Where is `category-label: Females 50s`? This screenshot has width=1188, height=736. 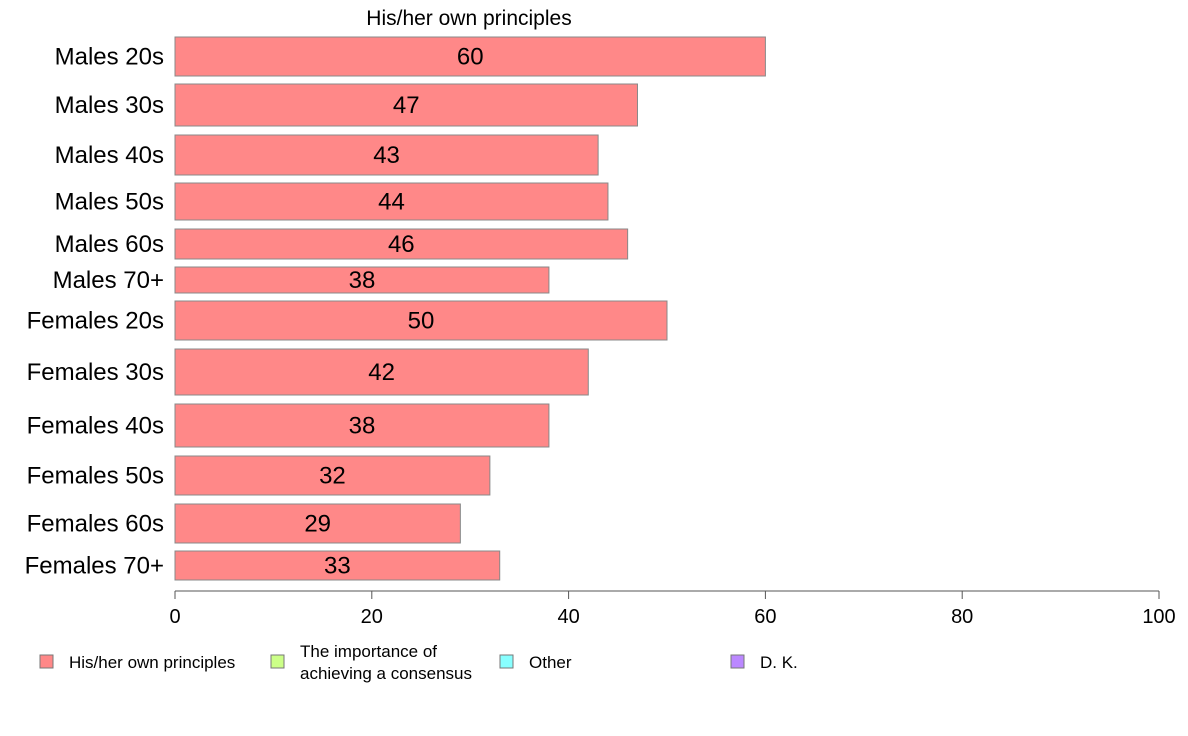
category-label: Females 50s is located at coordinates (95, 476).